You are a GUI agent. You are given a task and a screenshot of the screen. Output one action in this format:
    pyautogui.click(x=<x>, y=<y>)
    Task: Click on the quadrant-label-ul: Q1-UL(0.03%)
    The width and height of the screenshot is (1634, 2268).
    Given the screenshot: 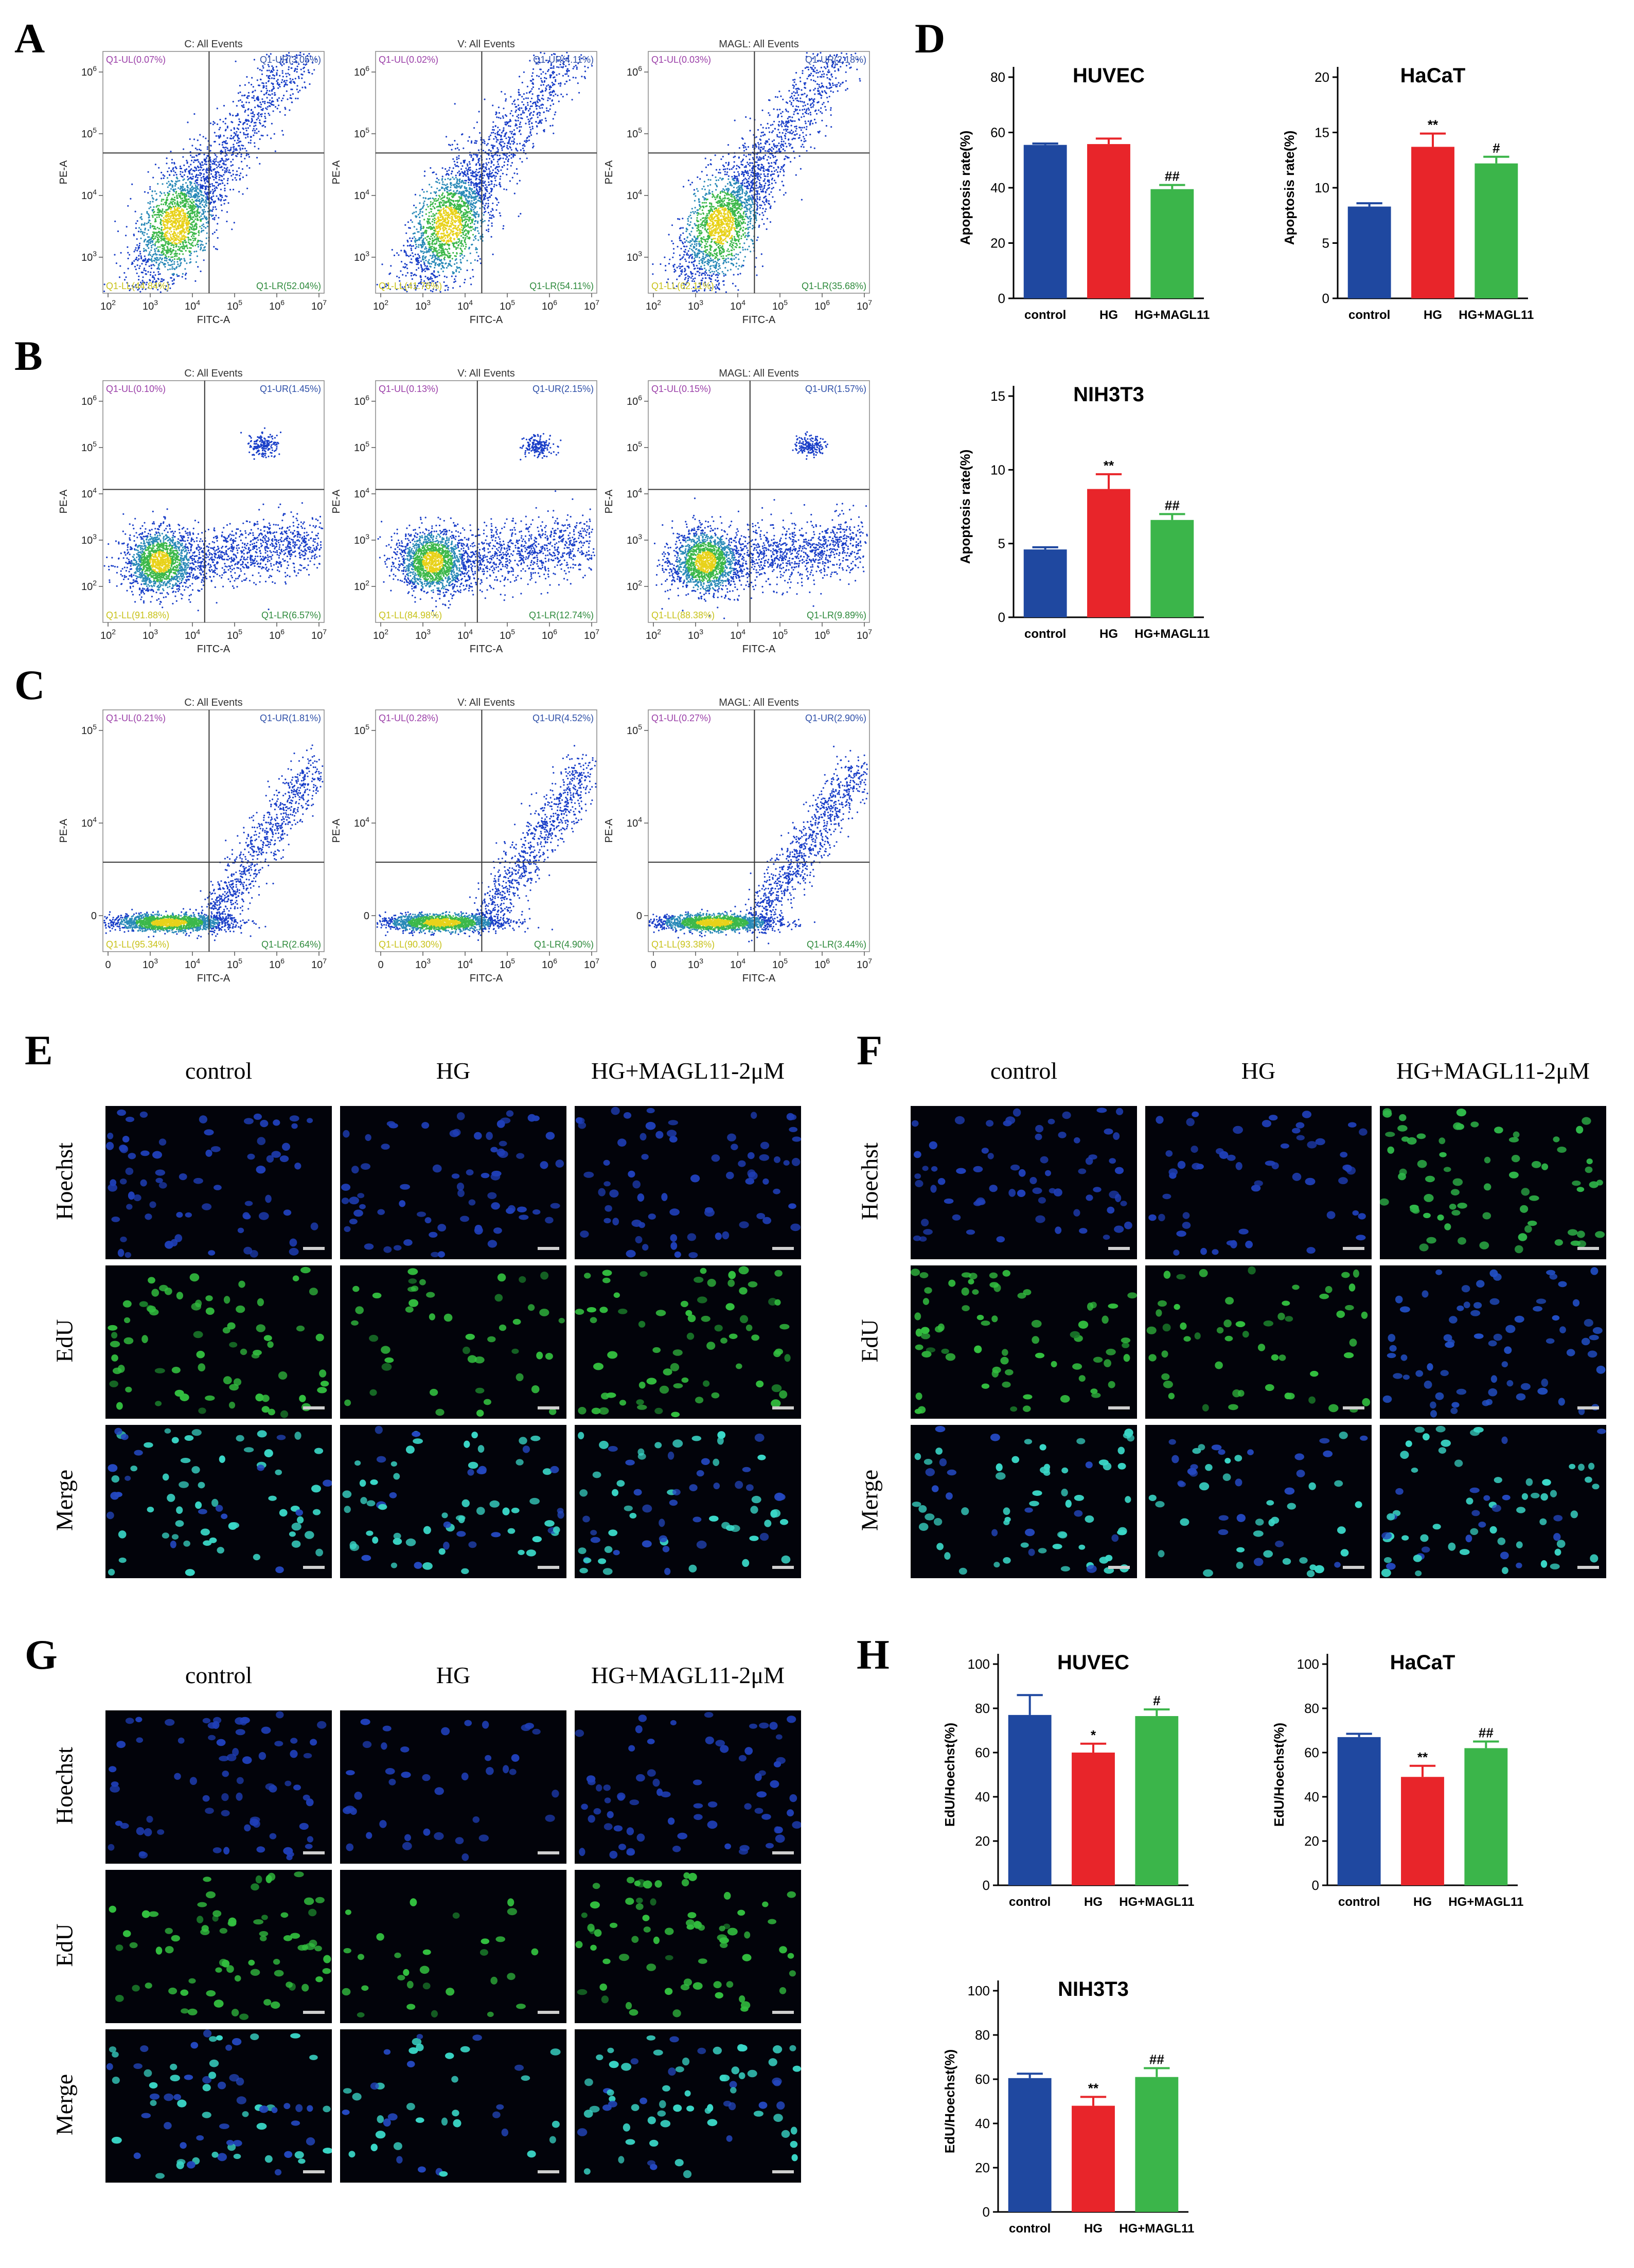 What is the action you would take?
    pyautogui.click(x=681, y=60)
    